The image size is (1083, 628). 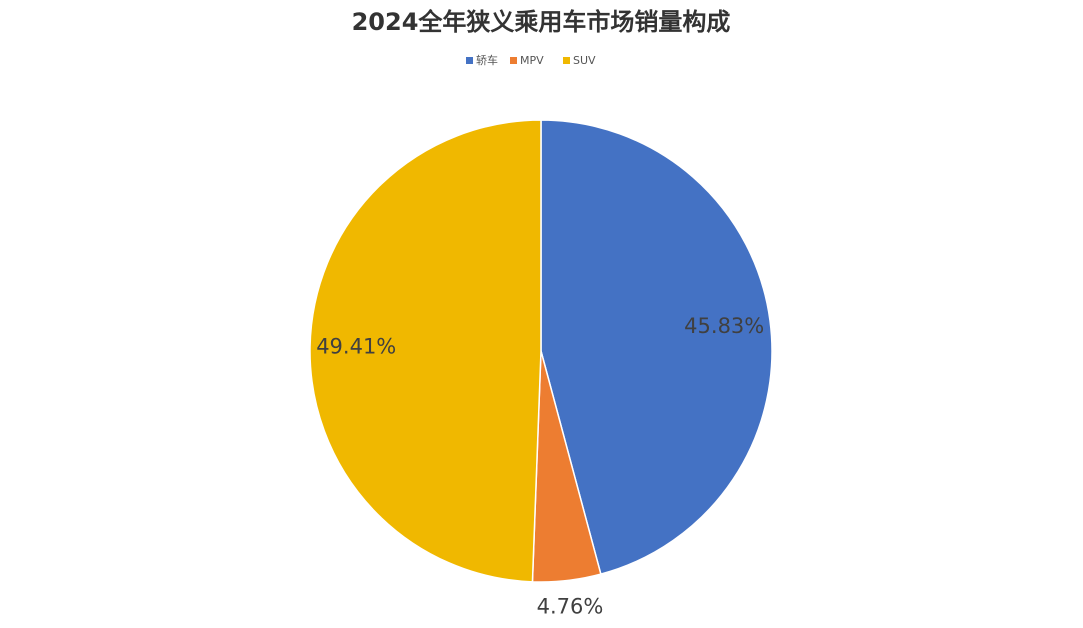 What do you see at coordinates (356, 347) in the screenshot?
I see `value-label: 49.41%` at bounding box center [356, 347].